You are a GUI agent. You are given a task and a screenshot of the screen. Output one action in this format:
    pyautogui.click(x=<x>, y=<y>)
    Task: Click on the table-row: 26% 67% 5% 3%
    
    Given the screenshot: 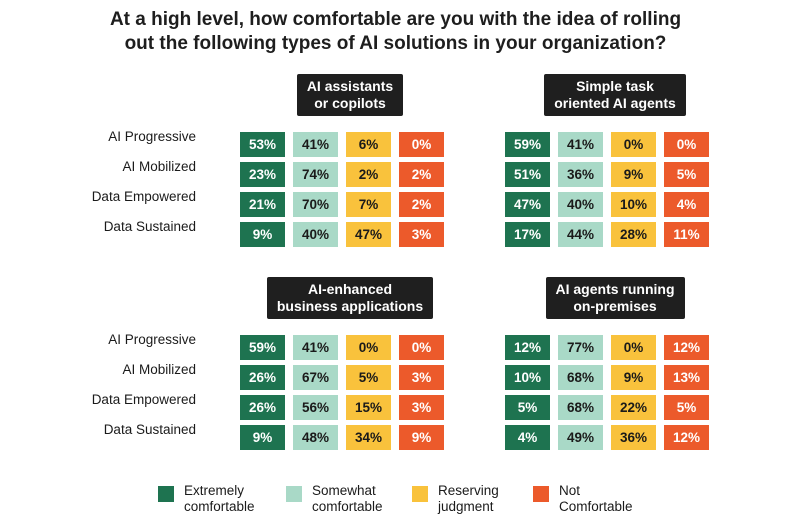 What is the action you would take?
    pyautogui.click(x=342, y=377)
    